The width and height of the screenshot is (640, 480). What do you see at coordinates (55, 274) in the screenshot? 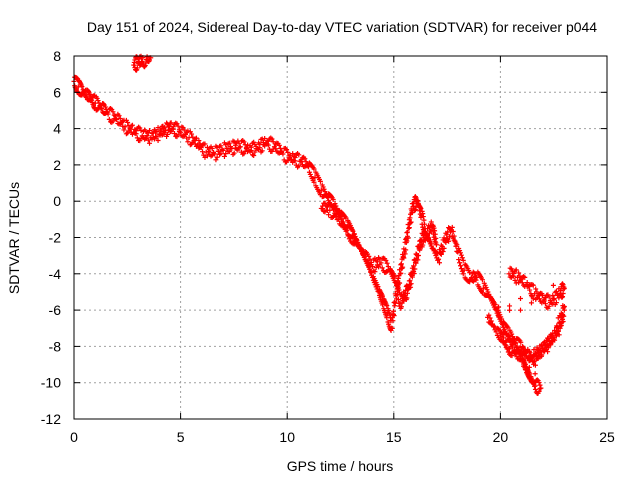
I see `y-tick-label: -4` at bounding box center [55, 274].